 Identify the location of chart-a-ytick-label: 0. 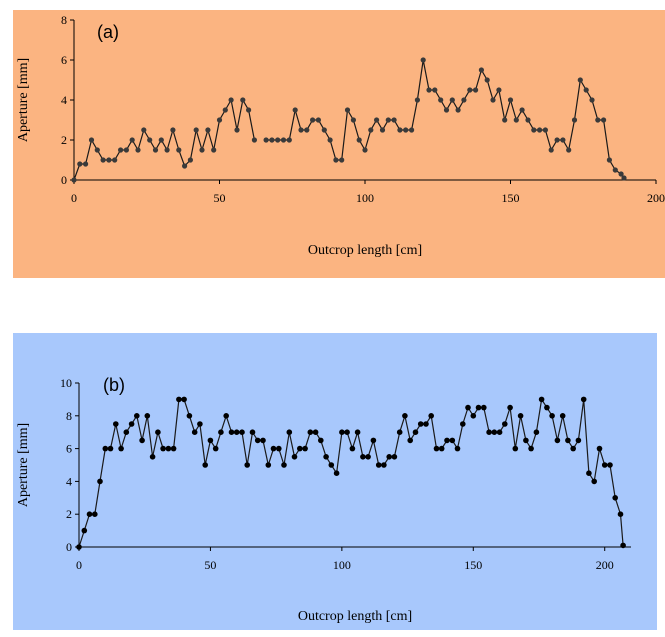
(64, 180).